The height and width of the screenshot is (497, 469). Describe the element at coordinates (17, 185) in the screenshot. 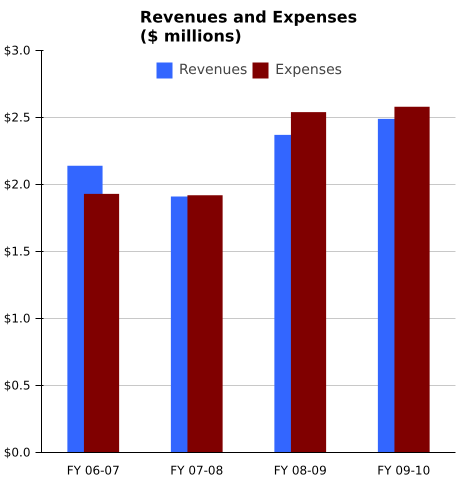

I see `y-tick-label: $2.0` at that location.